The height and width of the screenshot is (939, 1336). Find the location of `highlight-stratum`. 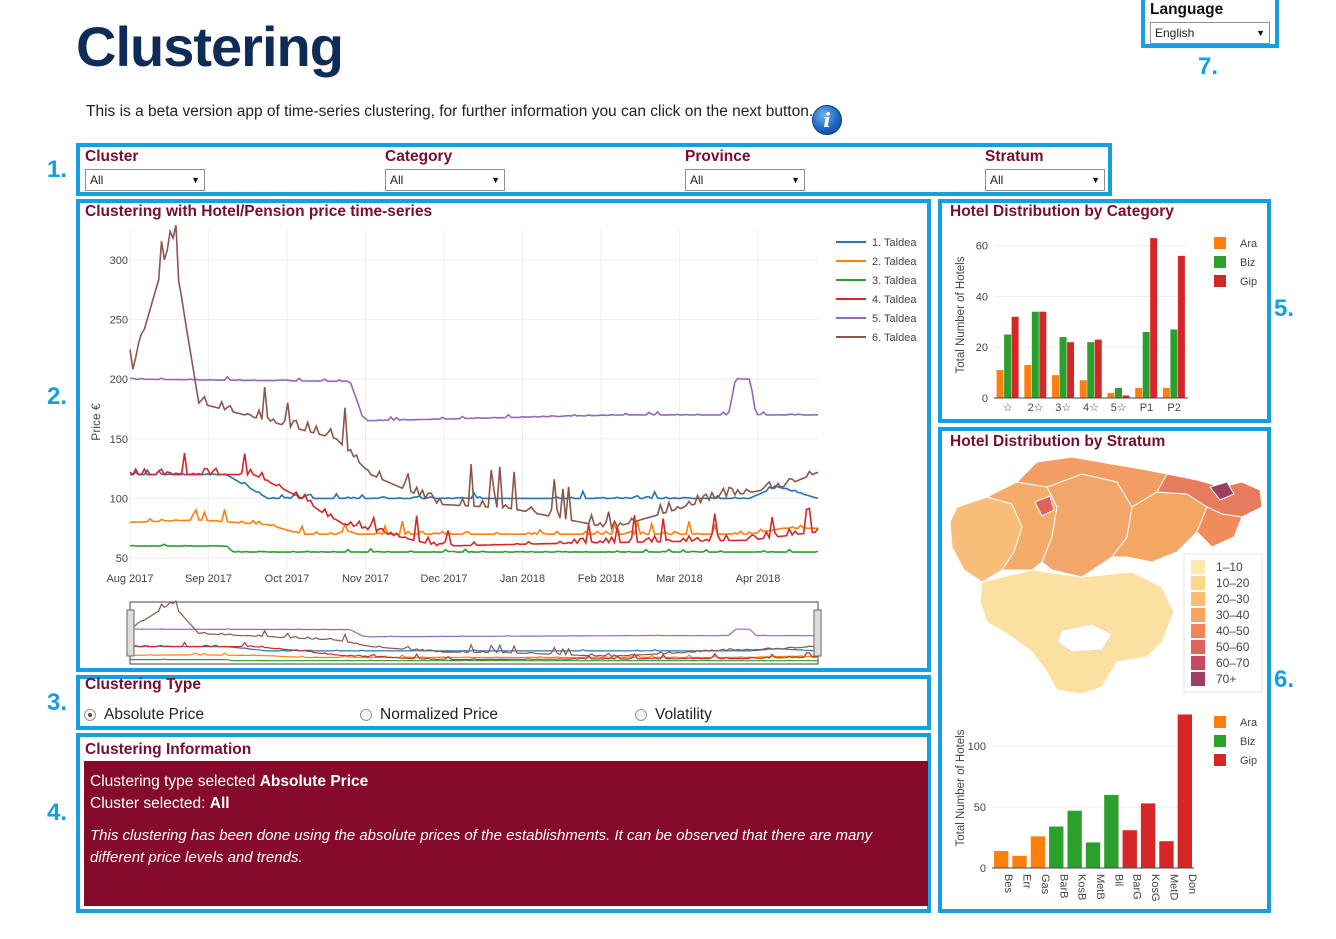

highlight-stratum is located at coordinates (1104, 670).